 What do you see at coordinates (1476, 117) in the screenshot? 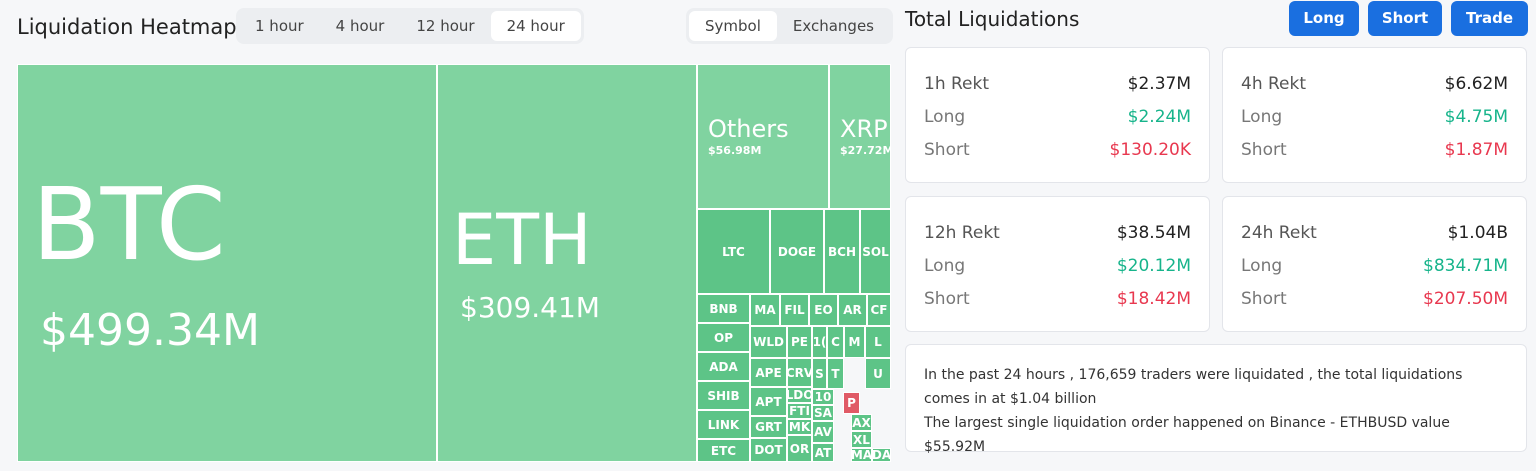
I see `row-value: $4.75M` at bounding box center [1476, 117].